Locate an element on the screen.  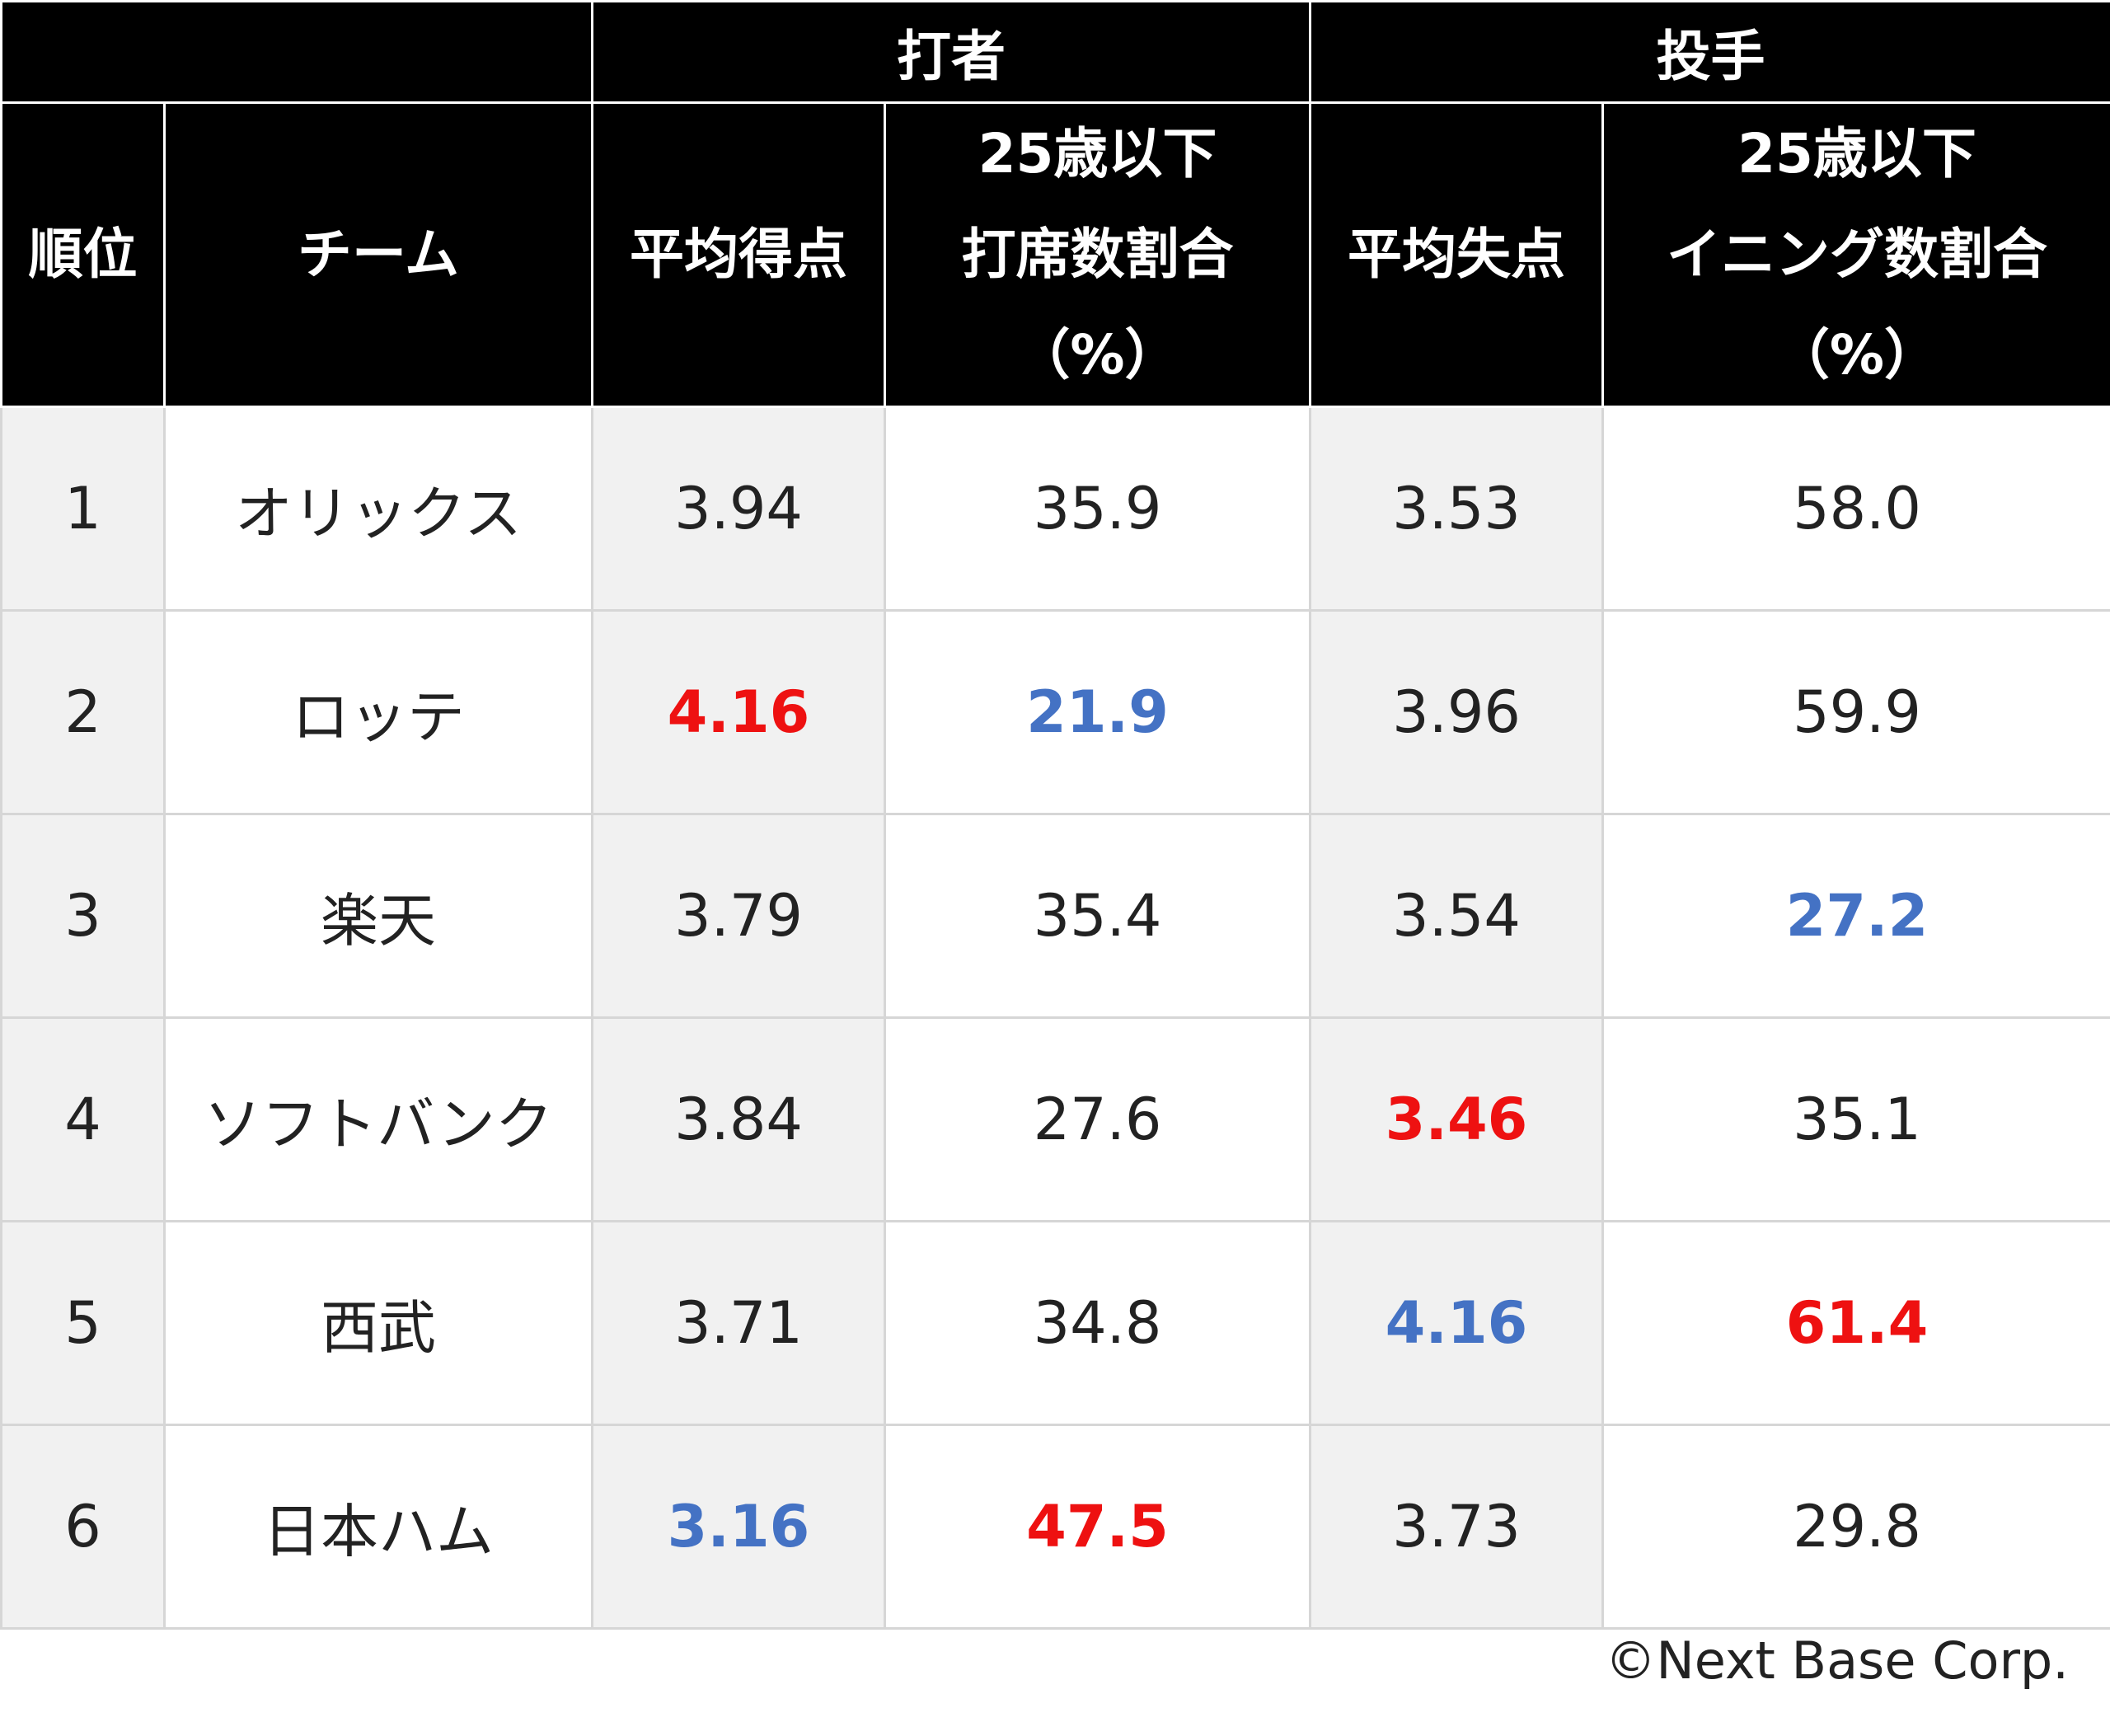
header-group-pitcher: 投手 is located at coordinates (1710, 52).